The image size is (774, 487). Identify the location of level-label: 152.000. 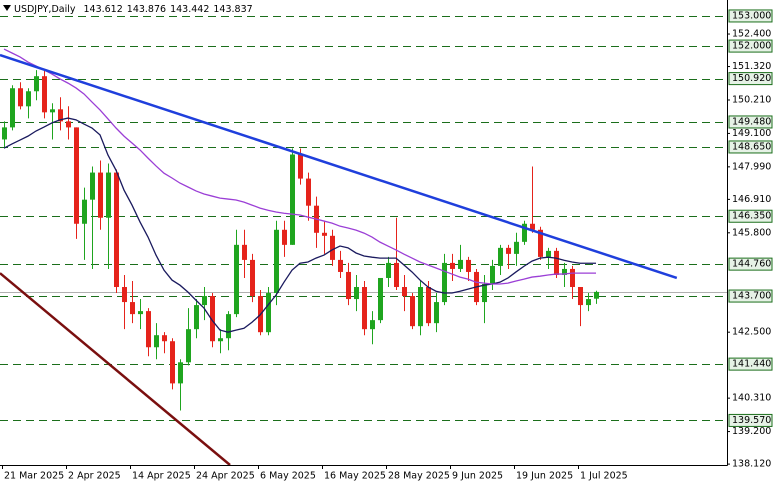
(751, 46).